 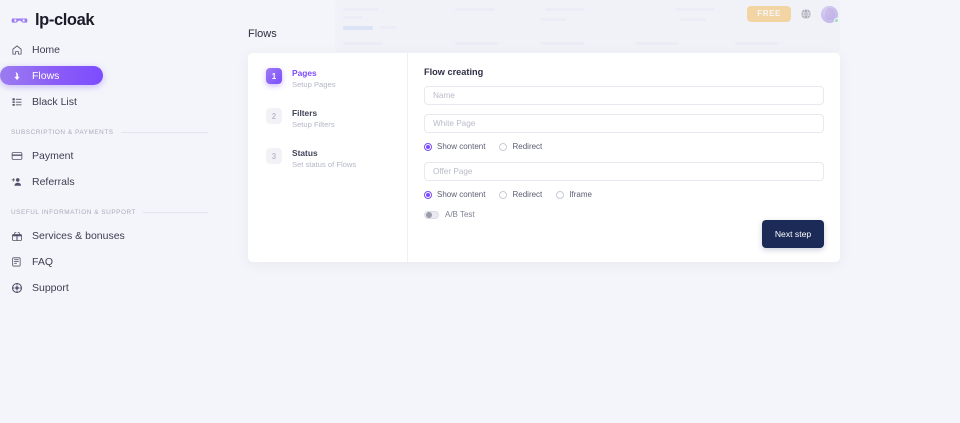 I want to click on step-number: 3, so click(x=274, y=156).